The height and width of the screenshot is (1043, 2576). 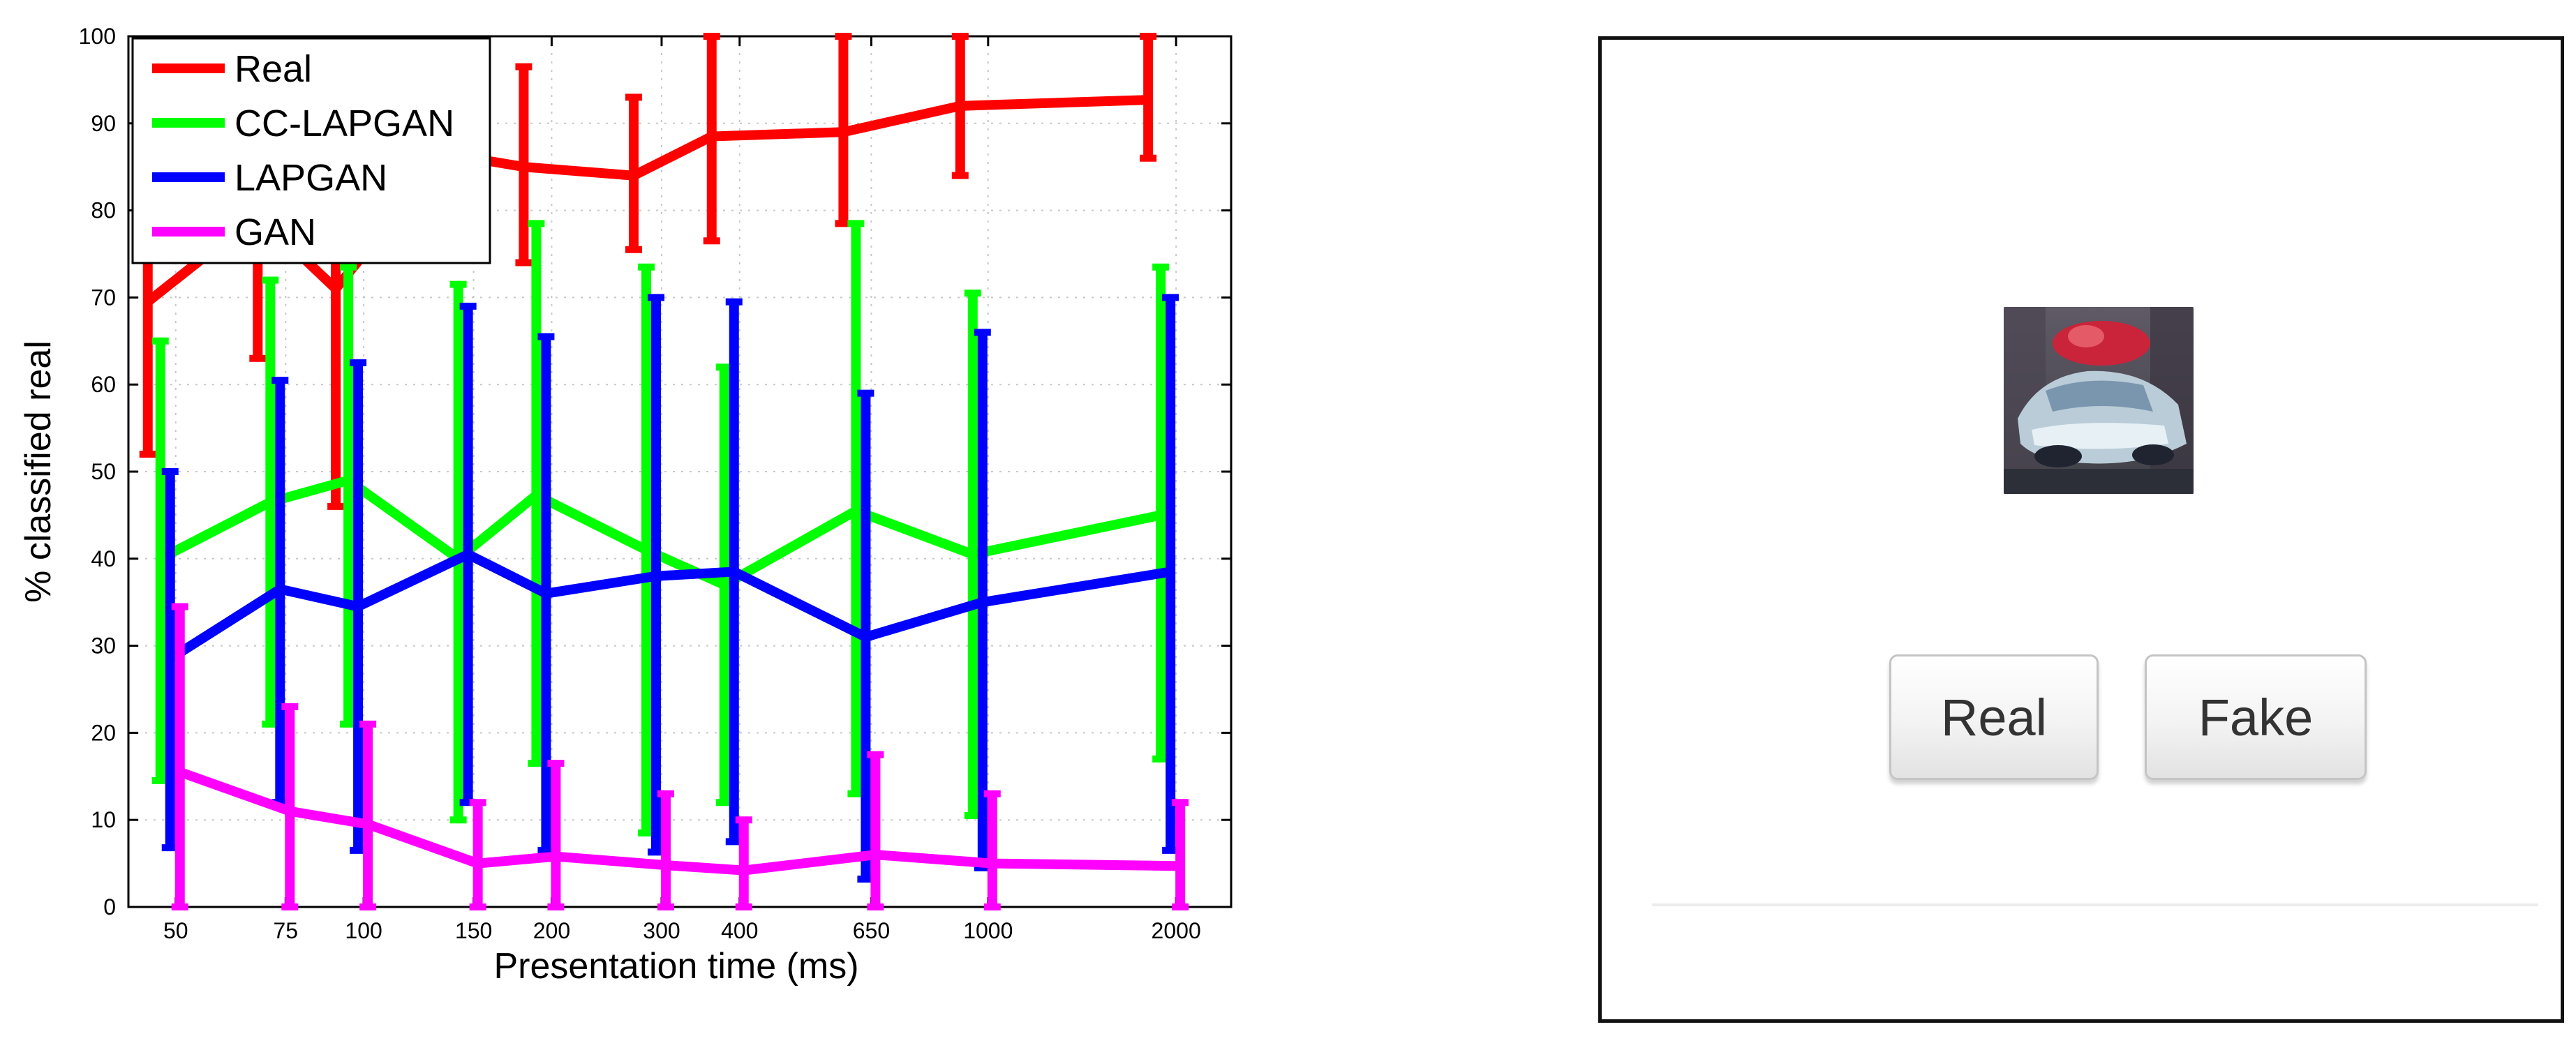 I want to click on legend-box, so click(x=311, y=151).